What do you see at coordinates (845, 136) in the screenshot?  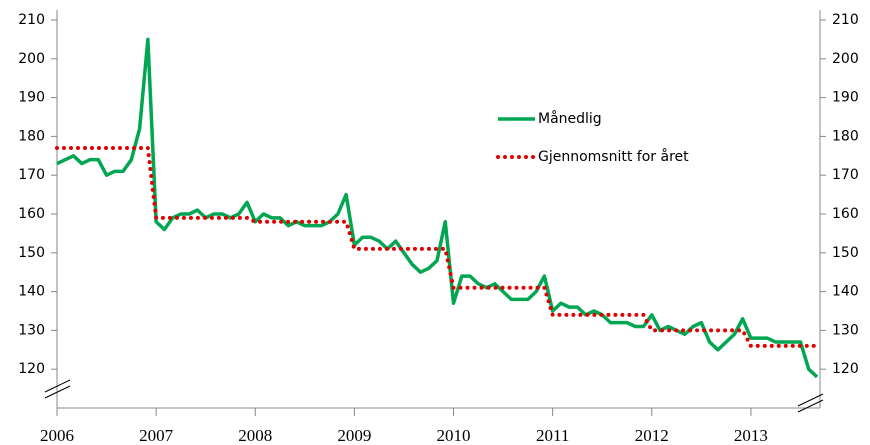 I see `y2-tick-label: 180` at bounding box center [845, 136].